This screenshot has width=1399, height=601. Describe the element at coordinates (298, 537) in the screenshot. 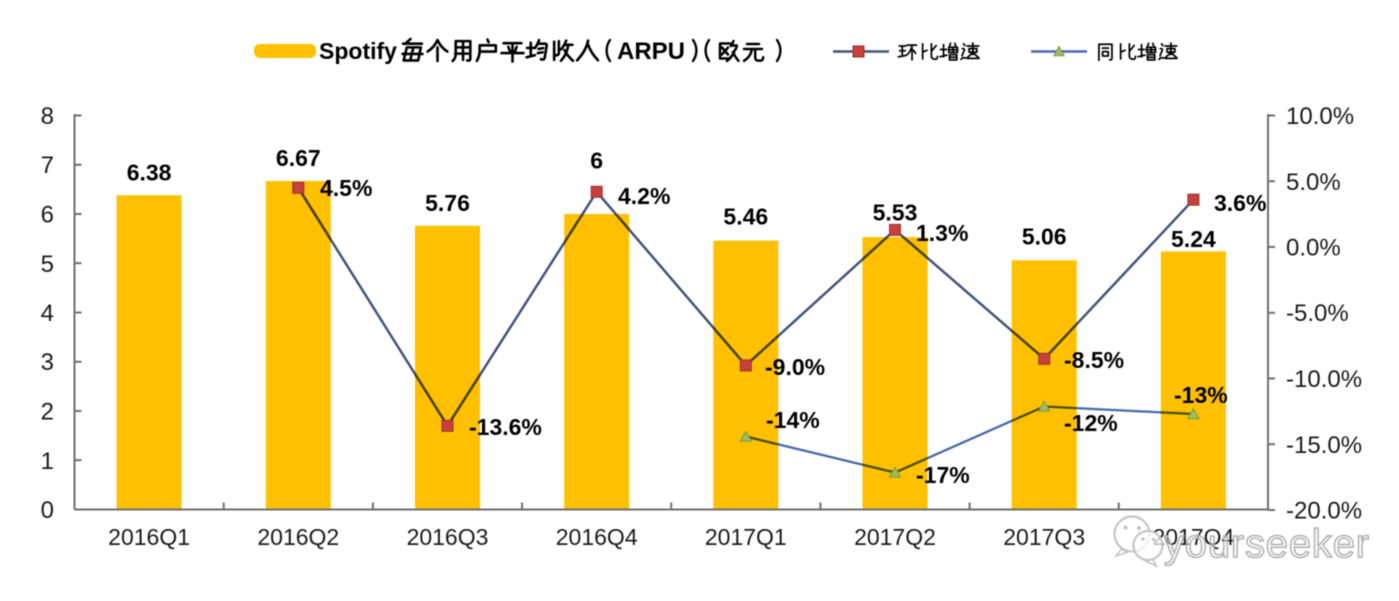

I see `svg-text: 2016Q2` at that location.